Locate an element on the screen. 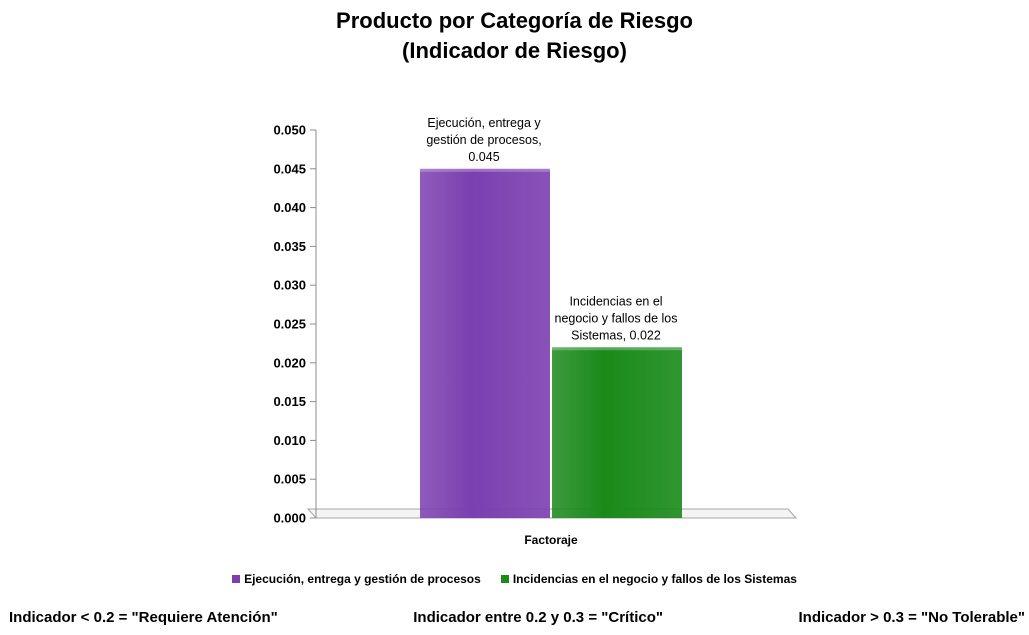 Image resolution: width=1029 pixels, height=635 pixels. chart-title-line-2: (Indicador de Riesgo) is located at coordinates (514, 50).